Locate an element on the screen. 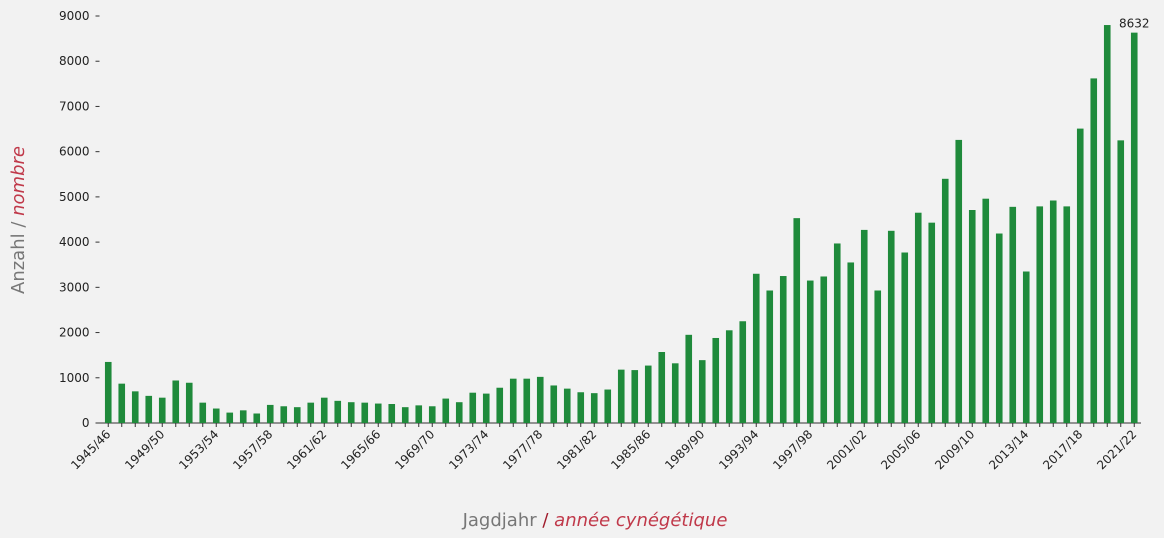 This screenshot has height=538, width=1164. x-axis-label: Jagdjahr / année cynégétique is located at coordinates (595, 520).